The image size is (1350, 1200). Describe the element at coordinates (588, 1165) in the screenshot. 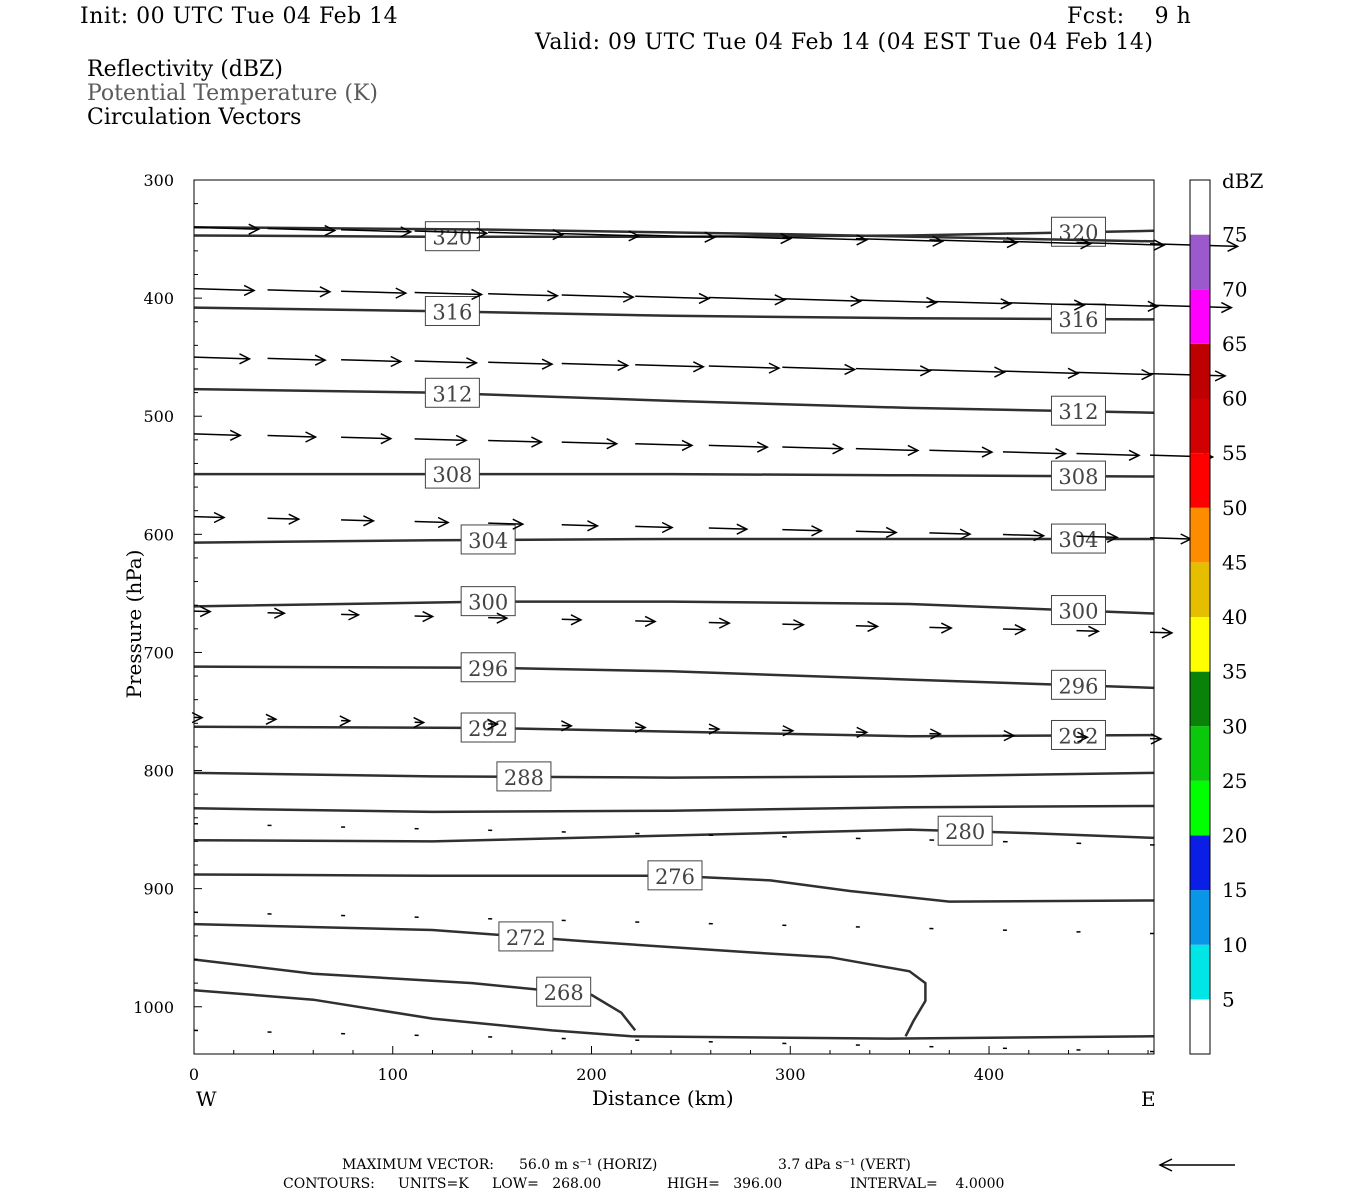

I see `max-vector-horizontal: 56.0 m s⁻¹ (HORIZ)` at that location.